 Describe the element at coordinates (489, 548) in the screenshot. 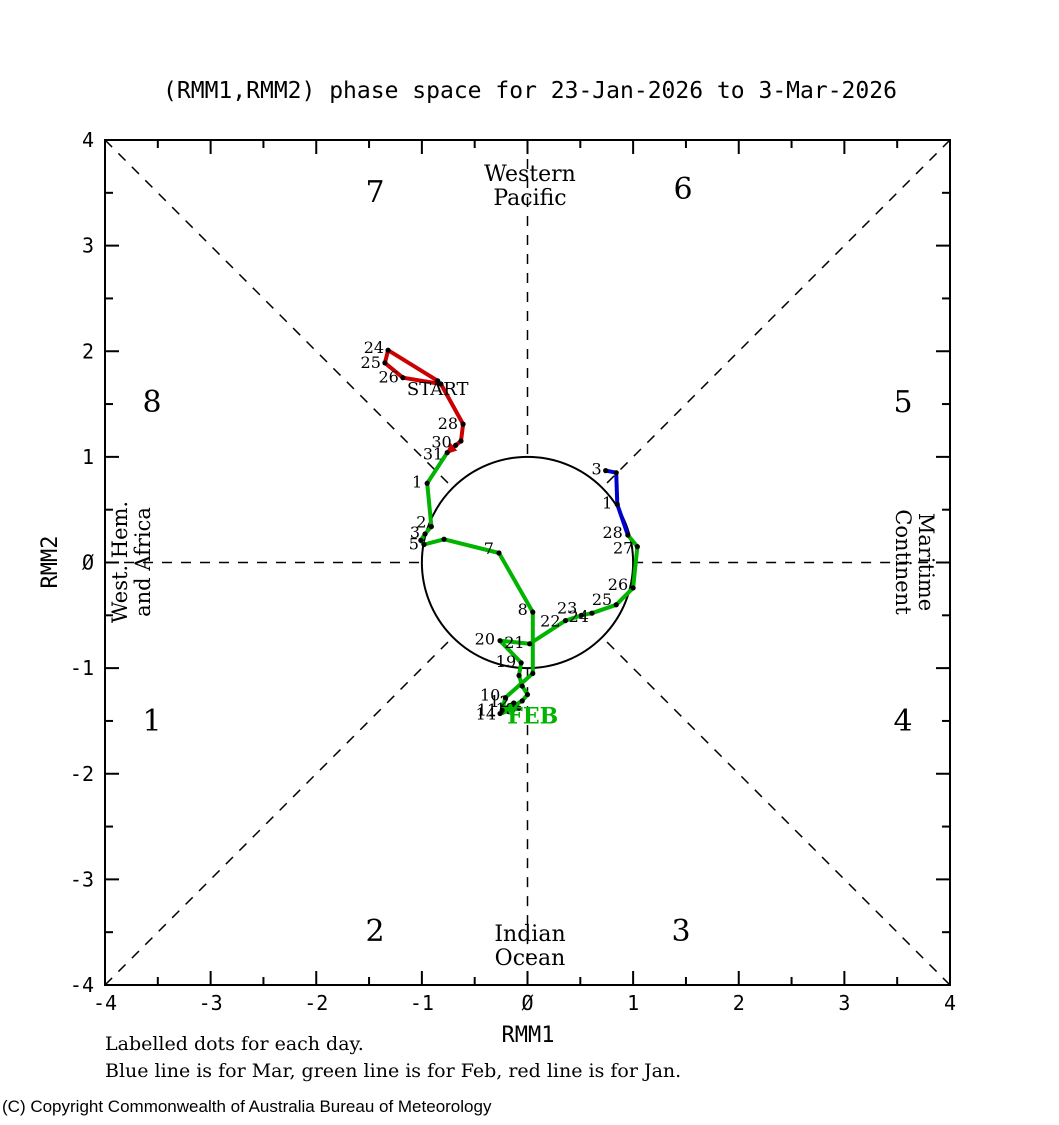

I see `day-label: 7` at that location.